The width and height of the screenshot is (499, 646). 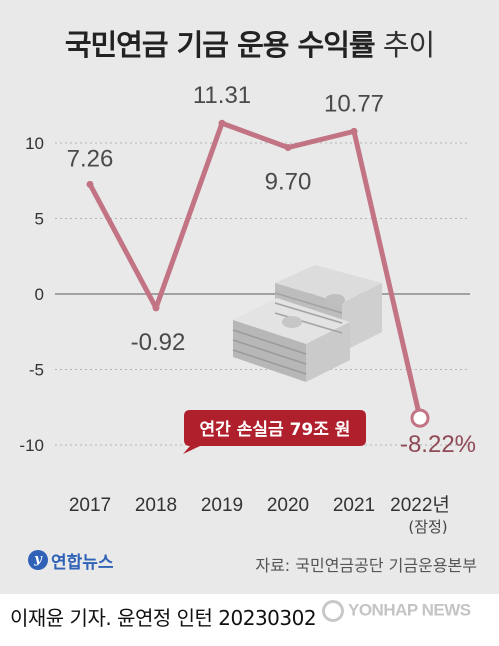 I want to click on chart-title: 국민연금 기금 운용 수익률 추이, so click(x=249, y=43).